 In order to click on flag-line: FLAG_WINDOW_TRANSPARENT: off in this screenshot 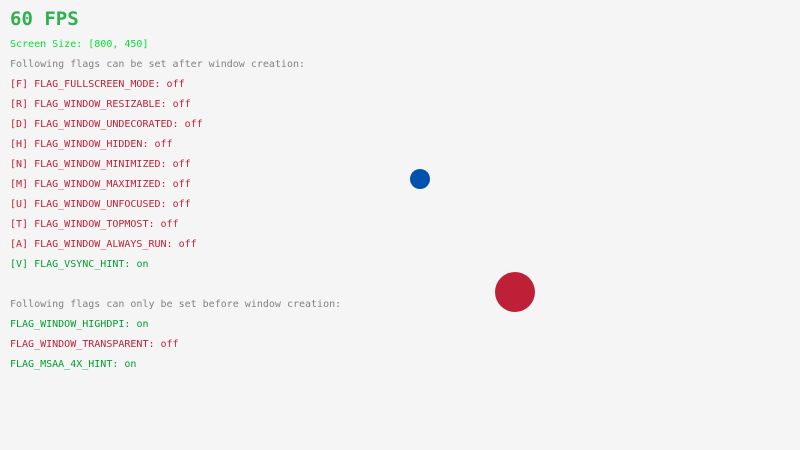, I will do `click(94, 345)`.